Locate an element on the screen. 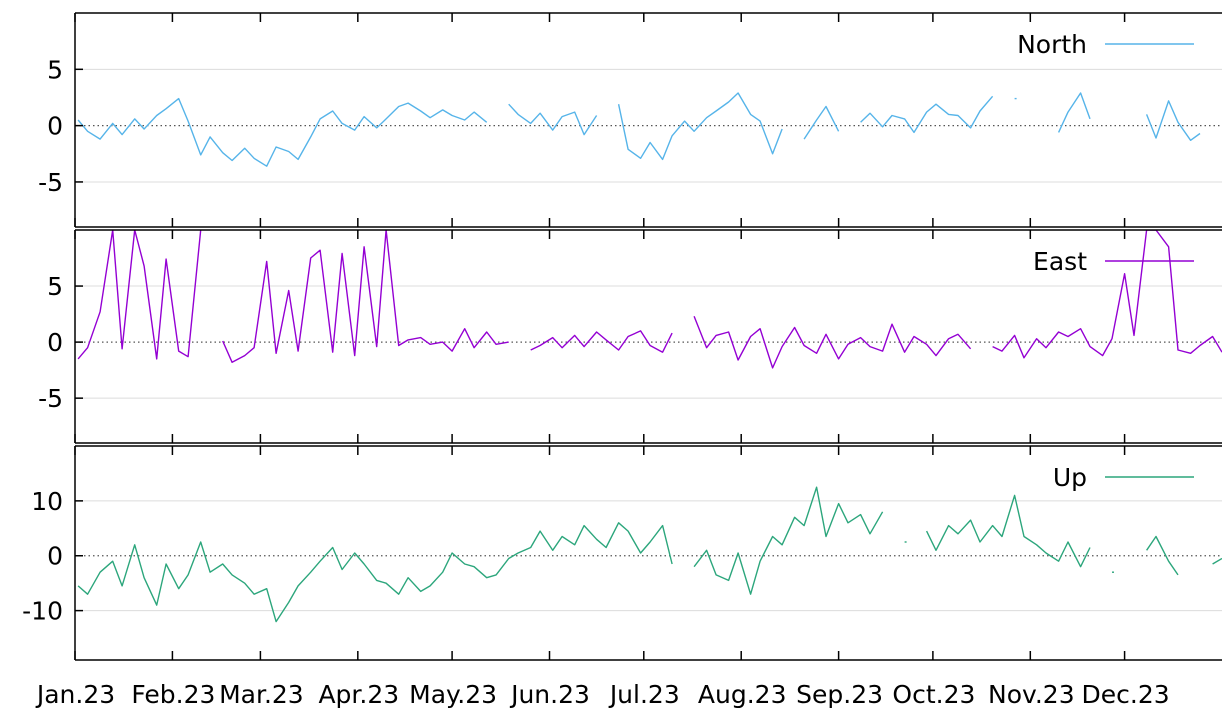  up-legend-label: Up is located at coordinates (1070, 477).